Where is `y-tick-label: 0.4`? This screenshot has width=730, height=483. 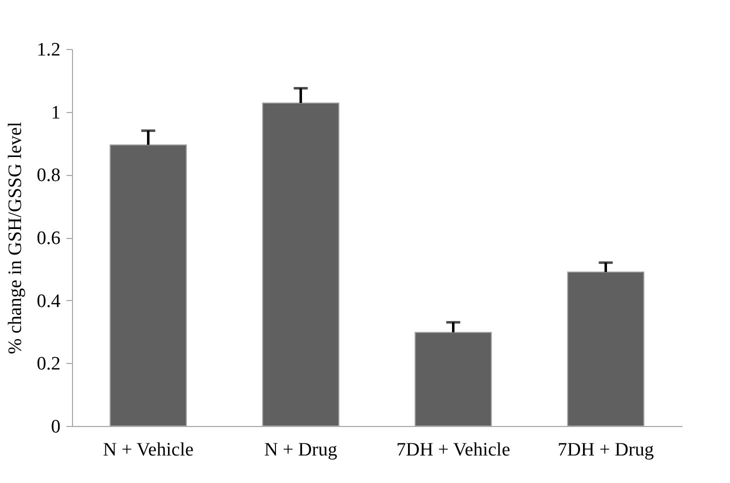
y-tick-label: 0.4 is located at coordinates (48, 301).